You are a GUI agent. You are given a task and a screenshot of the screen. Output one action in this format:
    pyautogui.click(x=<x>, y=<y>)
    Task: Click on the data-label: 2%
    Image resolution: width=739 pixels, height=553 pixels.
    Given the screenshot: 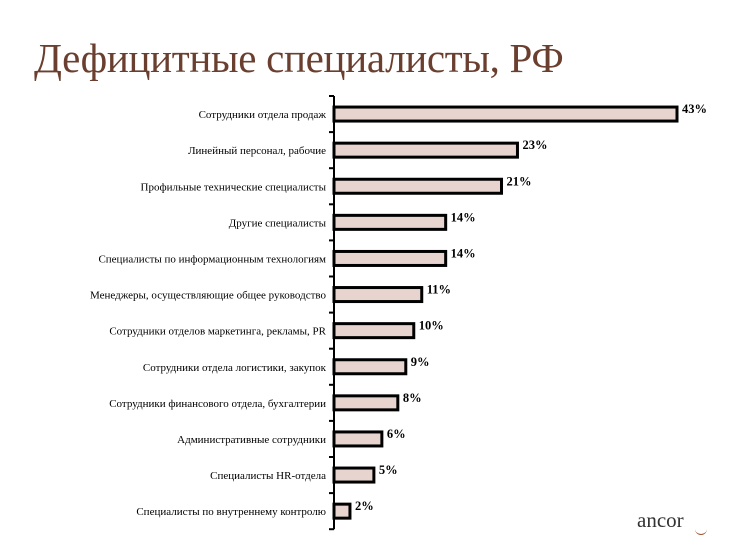 What is the action you would take?
    pyautogui.click(x=364, y=506)
    